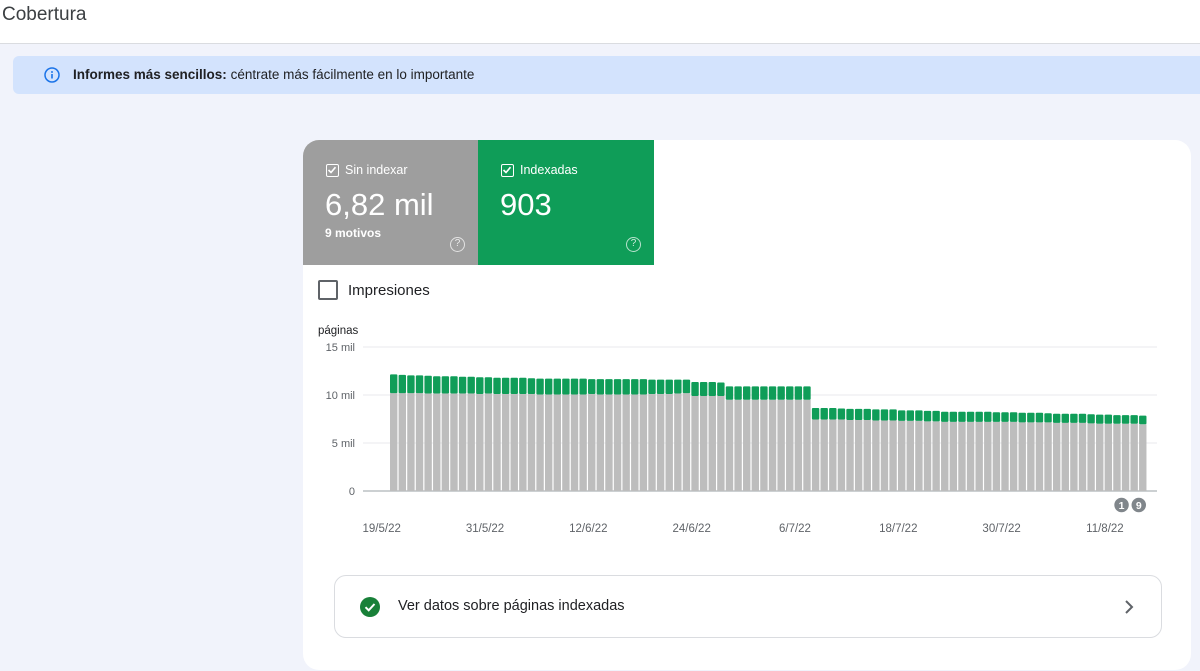  Describe the element at coordinates (600, 22) in the screenshot. I see `top-bar: Cobertura` at that location.